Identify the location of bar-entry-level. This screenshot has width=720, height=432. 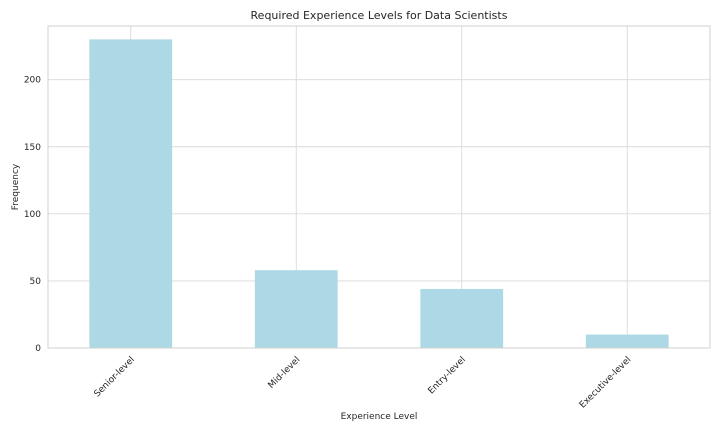
(462, 318).